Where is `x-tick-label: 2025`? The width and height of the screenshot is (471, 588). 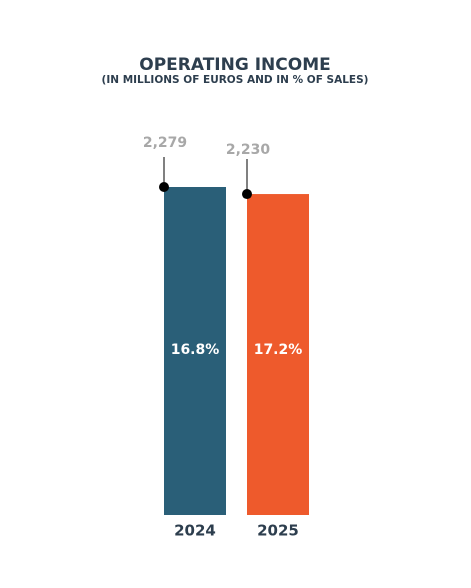
x-tick-label: 2025 is located at coordinates (278, 531).